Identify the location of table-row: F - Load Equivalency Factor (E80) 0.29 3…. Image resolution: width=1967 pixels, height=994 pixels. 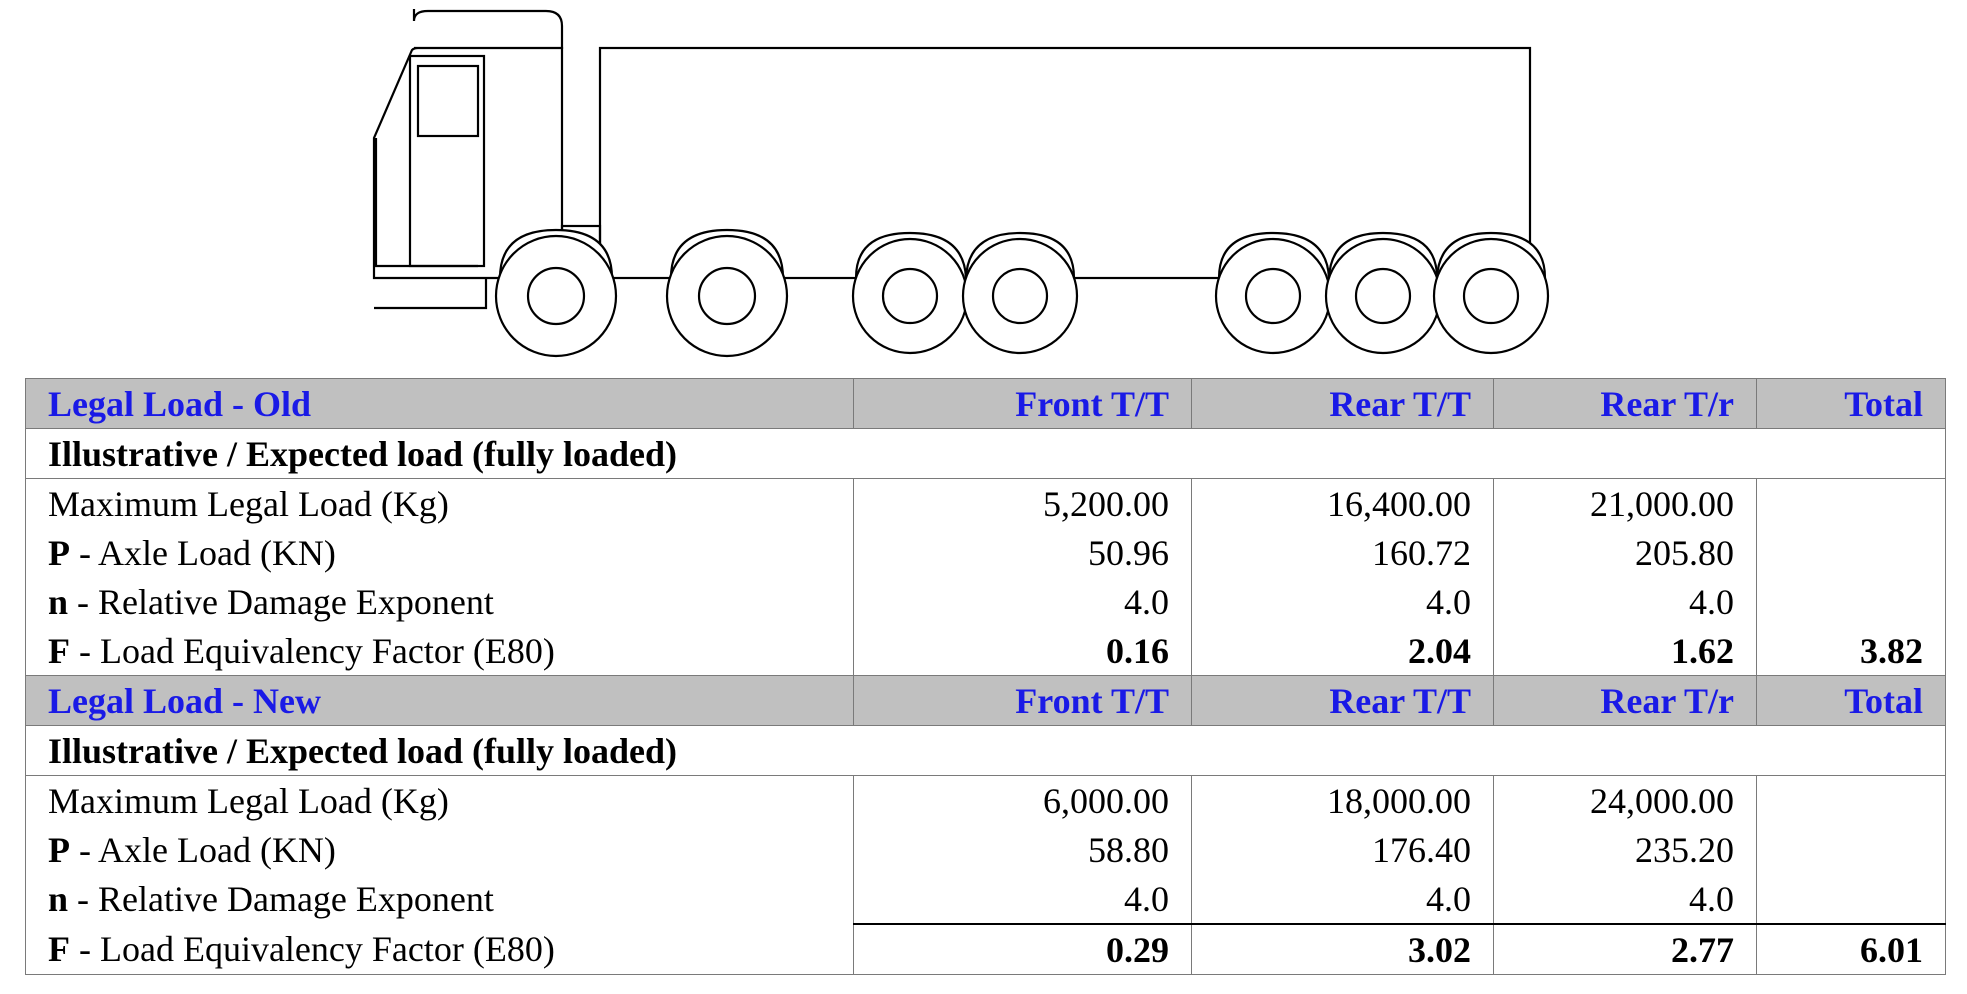
(985, 949).